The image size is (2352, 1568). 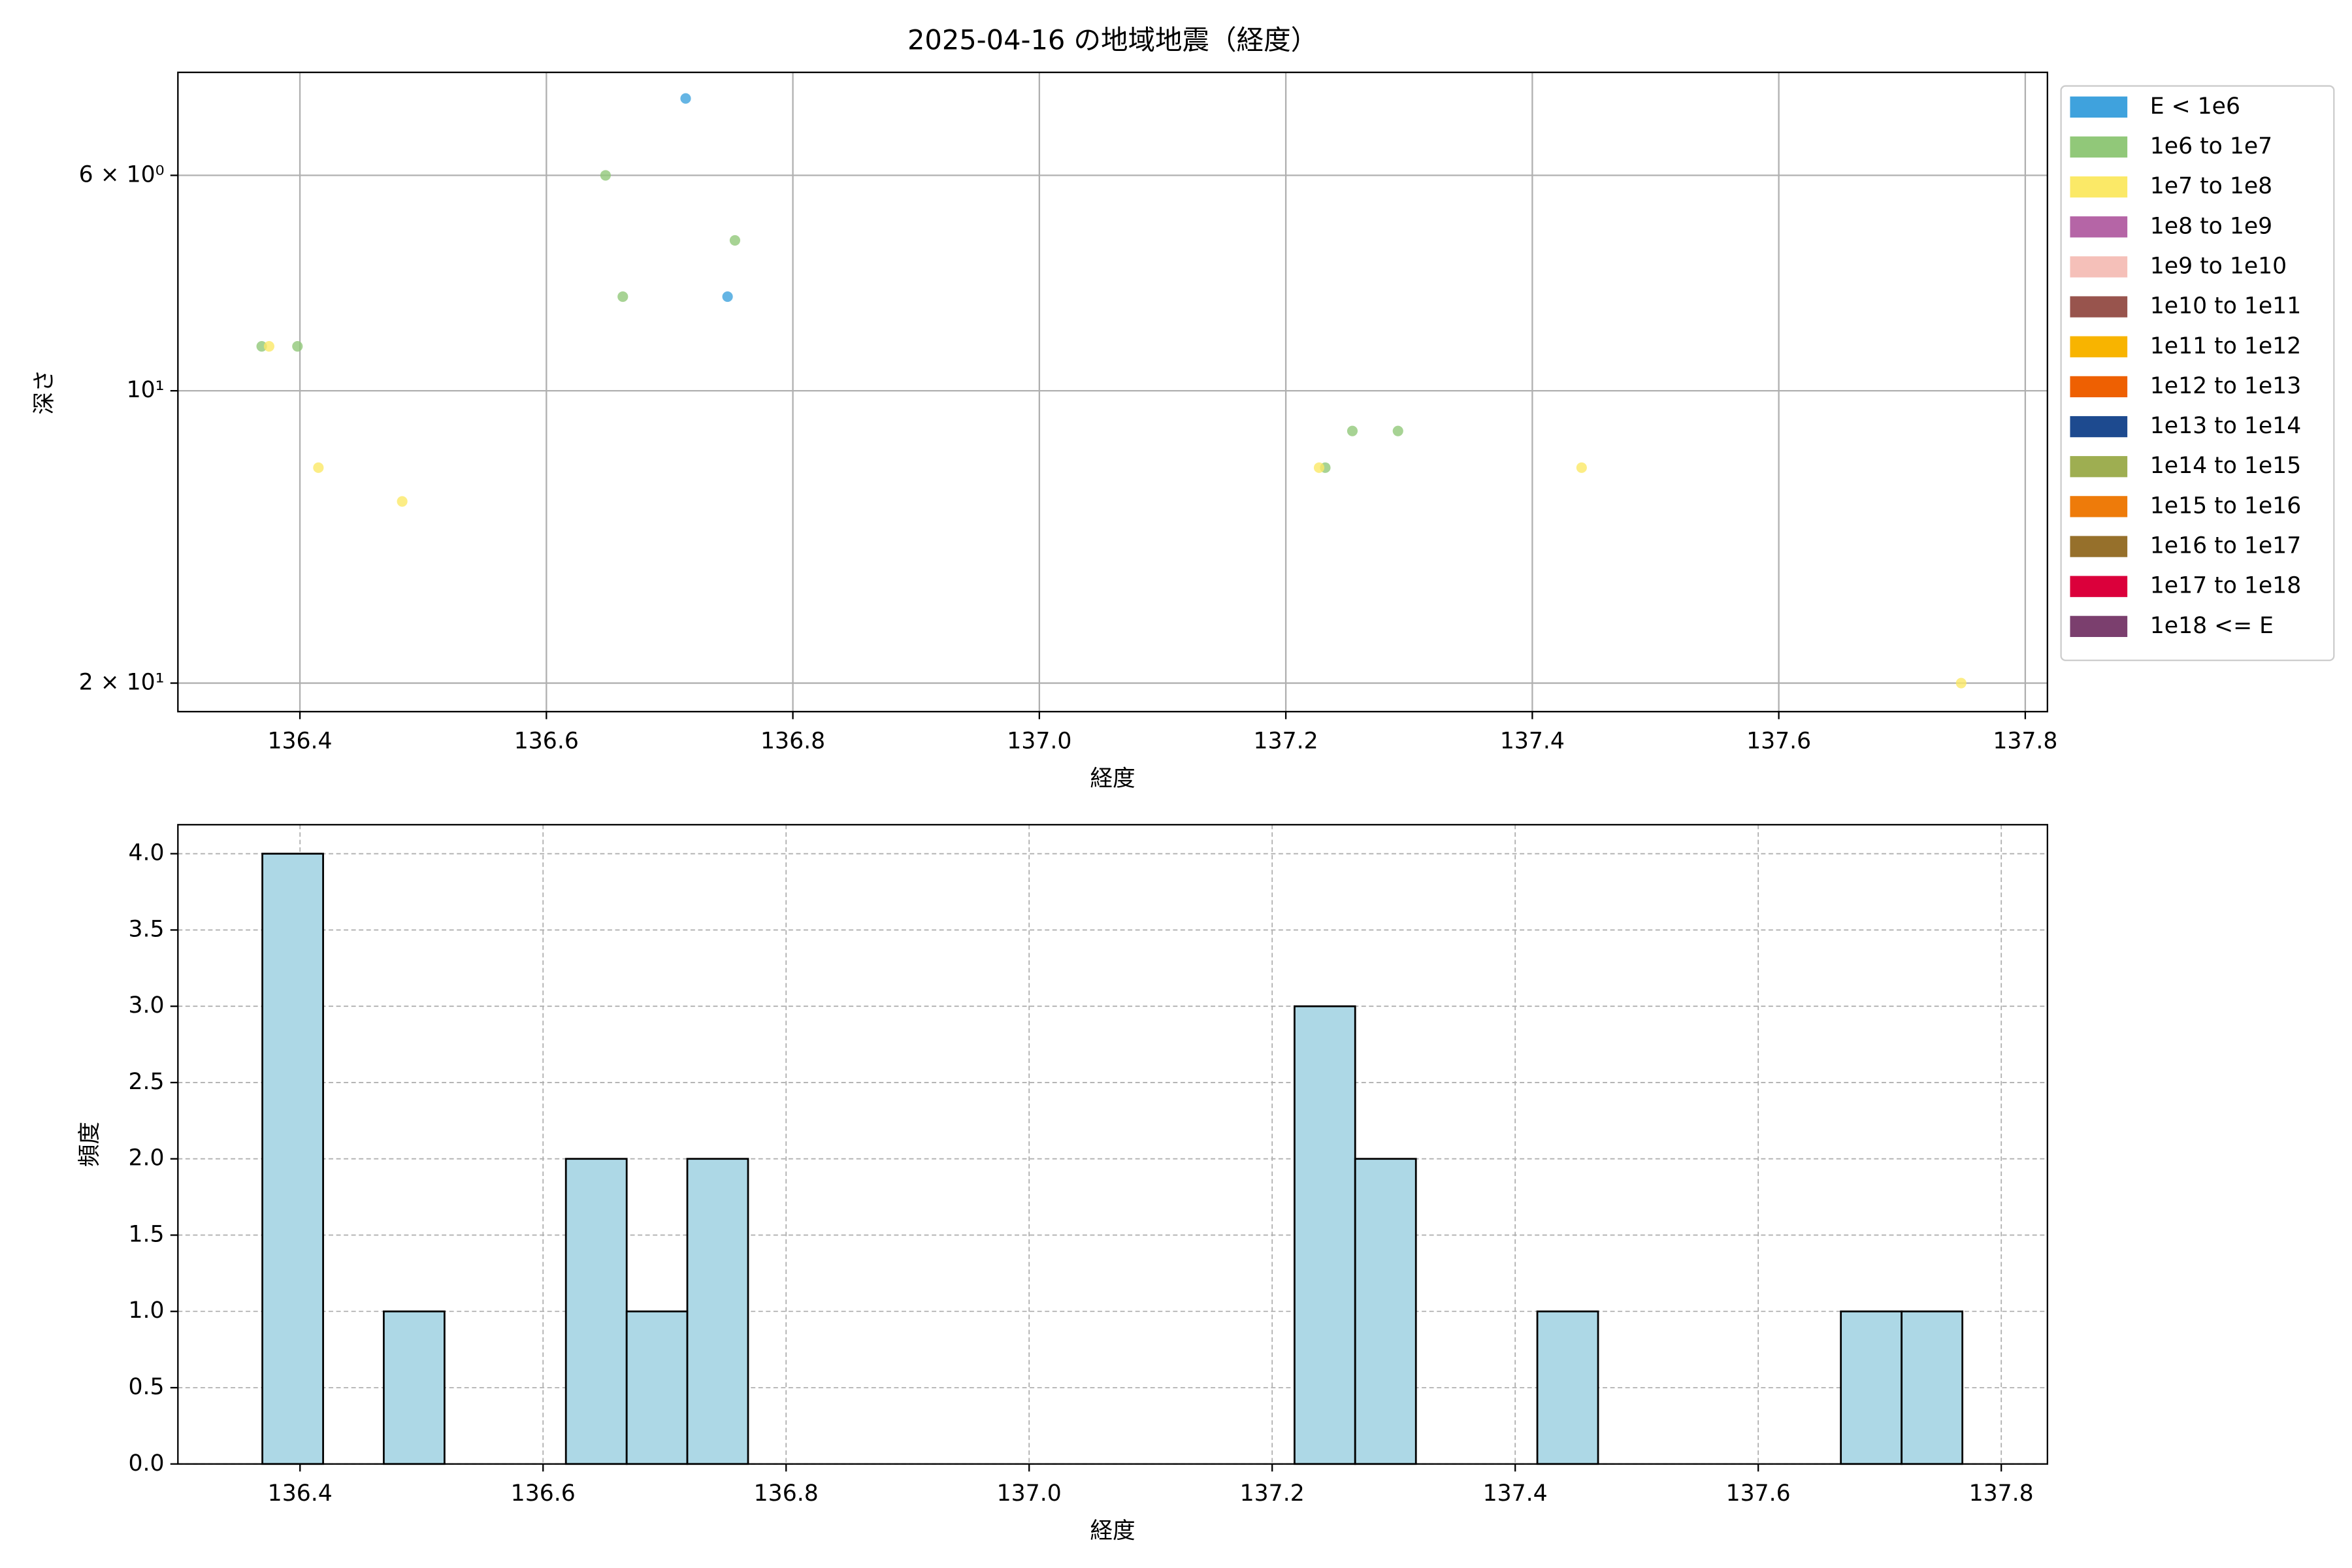 I want to click on y-tick-label: 6 × 10⁰, so click(x=122, y=174).